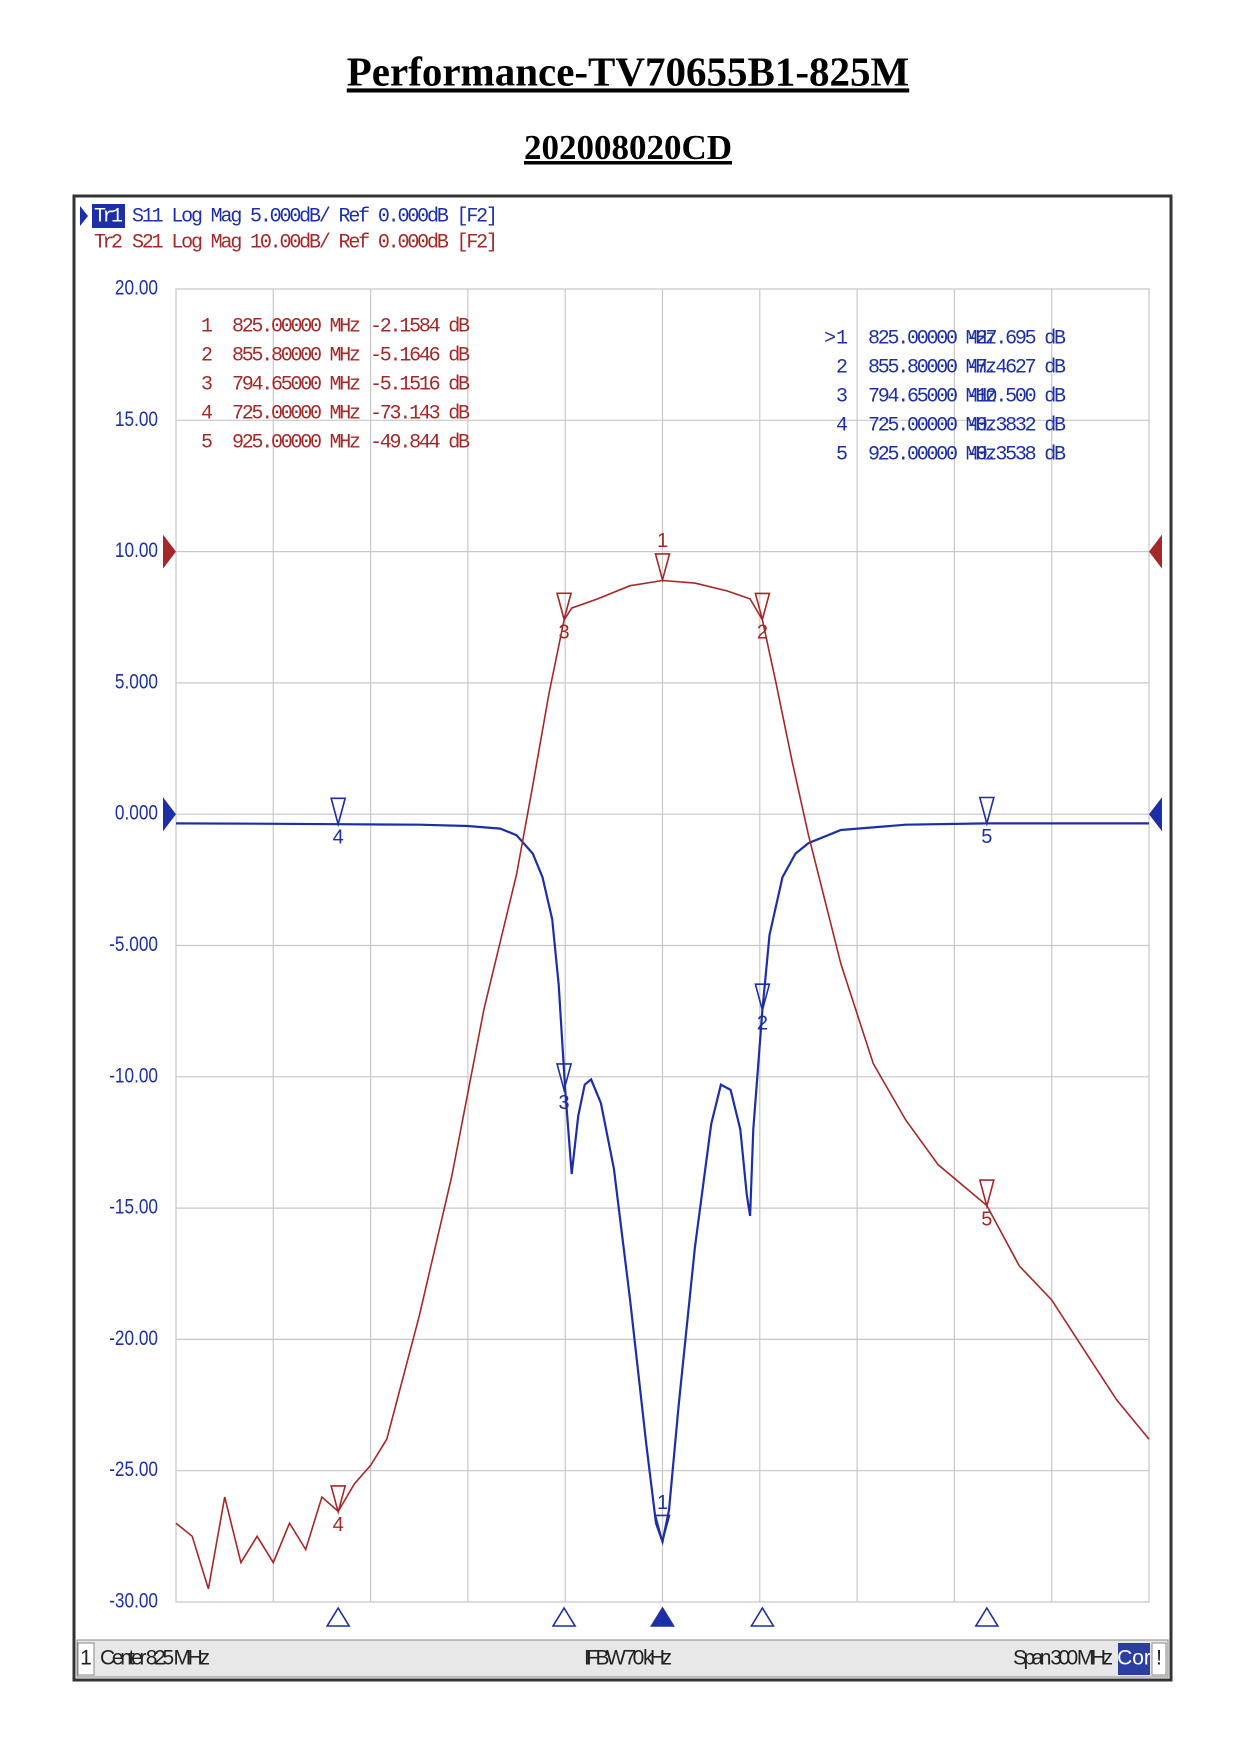 The image size is (1241, 1755). I want to click on status-channel: 1, so click(86, 1658).